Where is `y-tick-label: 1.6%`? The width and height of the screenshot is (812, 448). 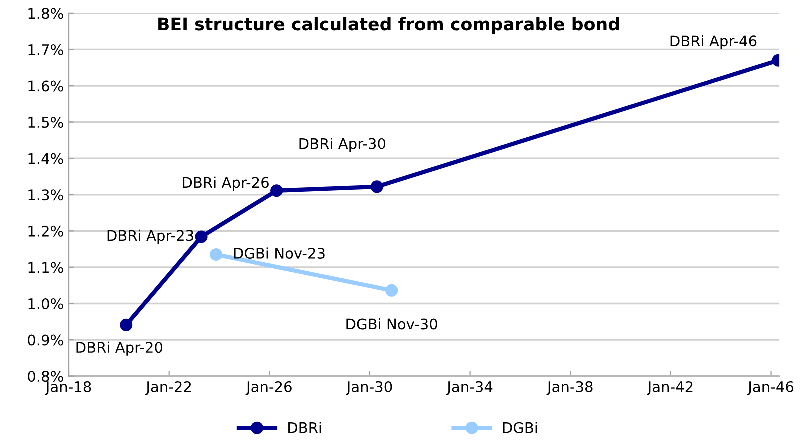
y-tick-label: 1.6% is located at coordinates (46, 86).